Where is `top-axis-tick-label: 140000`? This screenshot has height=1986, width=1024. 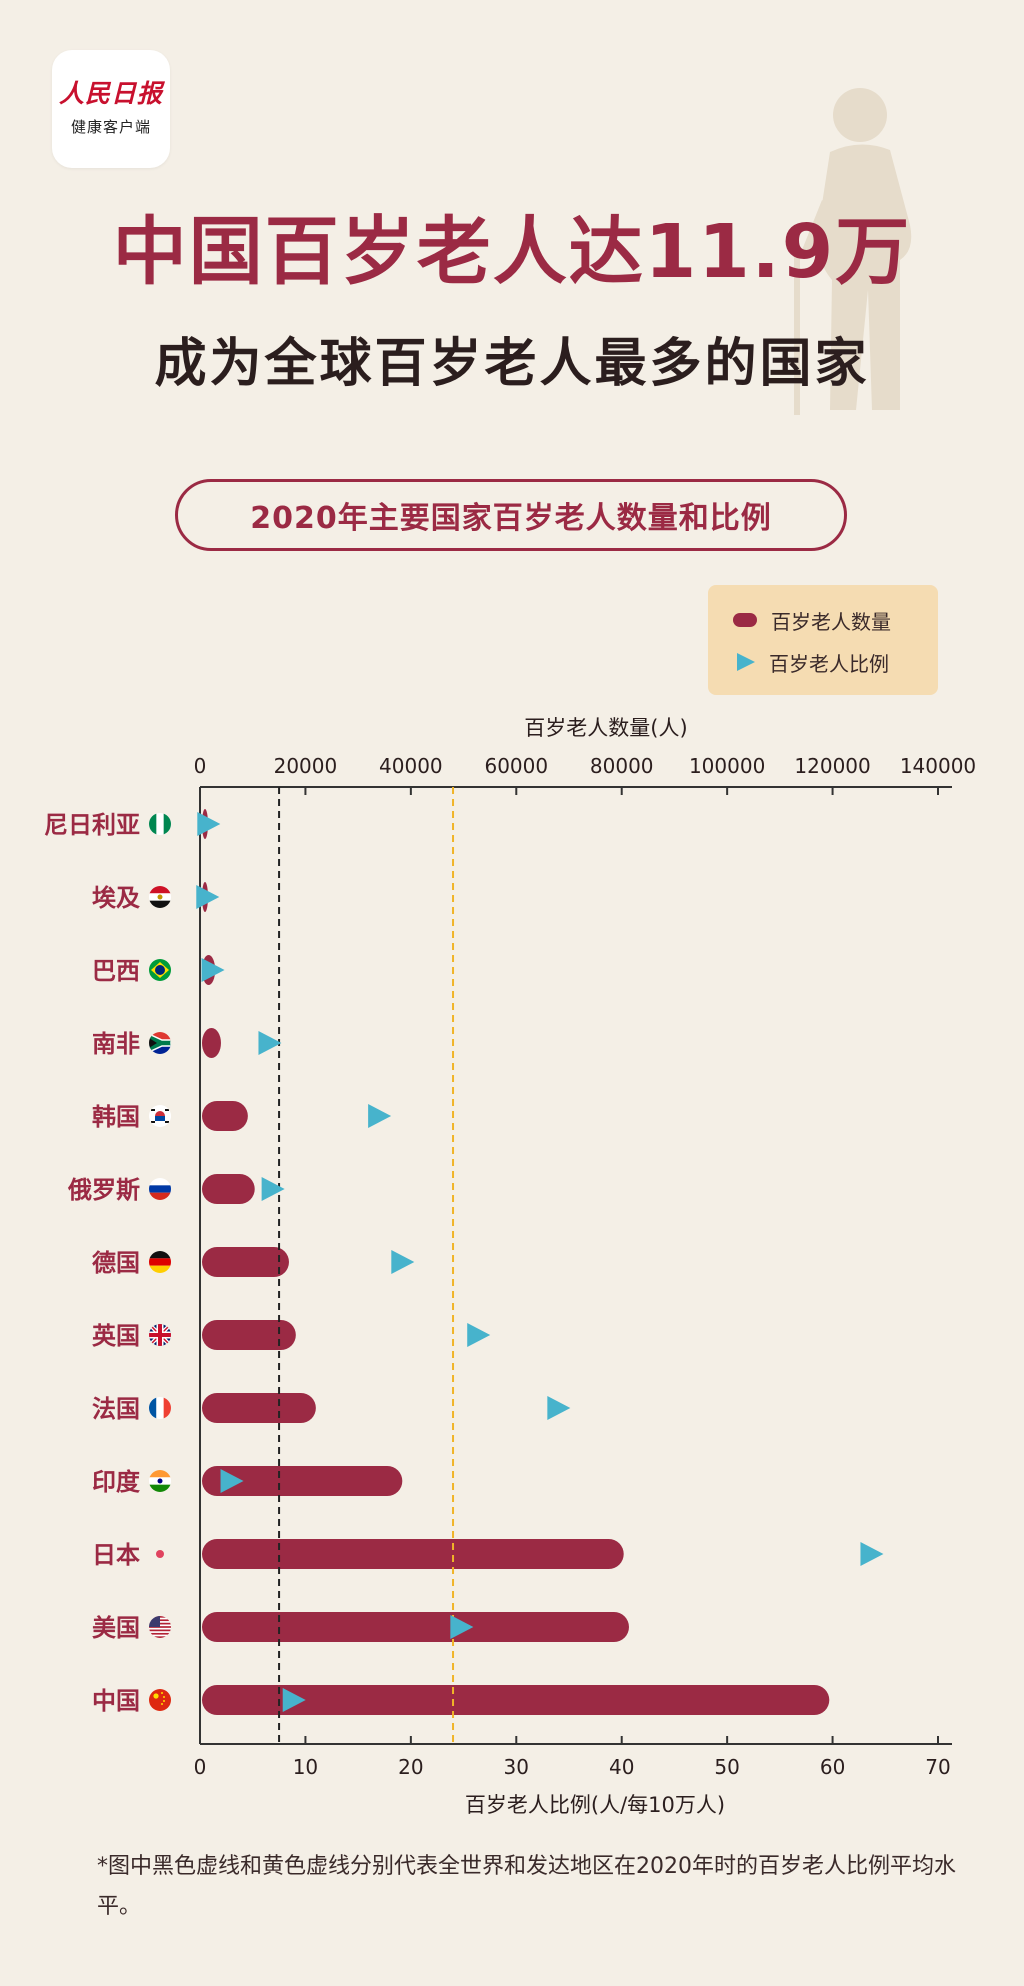
top-axis-tick-label: 140000 is located at coordinates (938, 766).